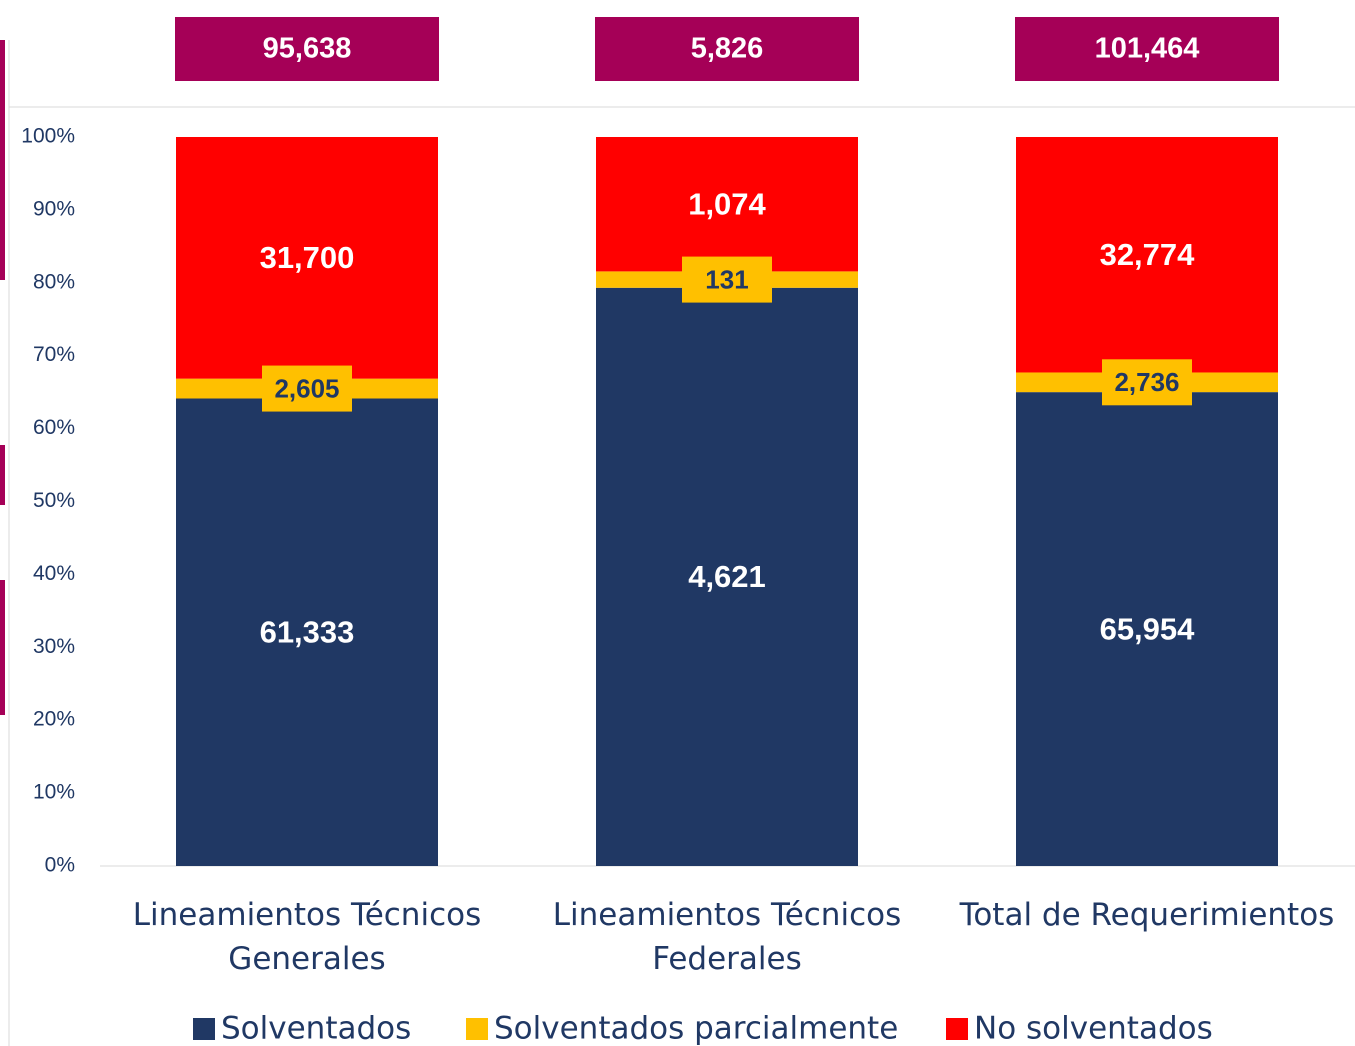  What do you see at coordinates (54, 719) in the screenshot?
I see `y-tick-label: 20%` at bounding box center [54, 719].